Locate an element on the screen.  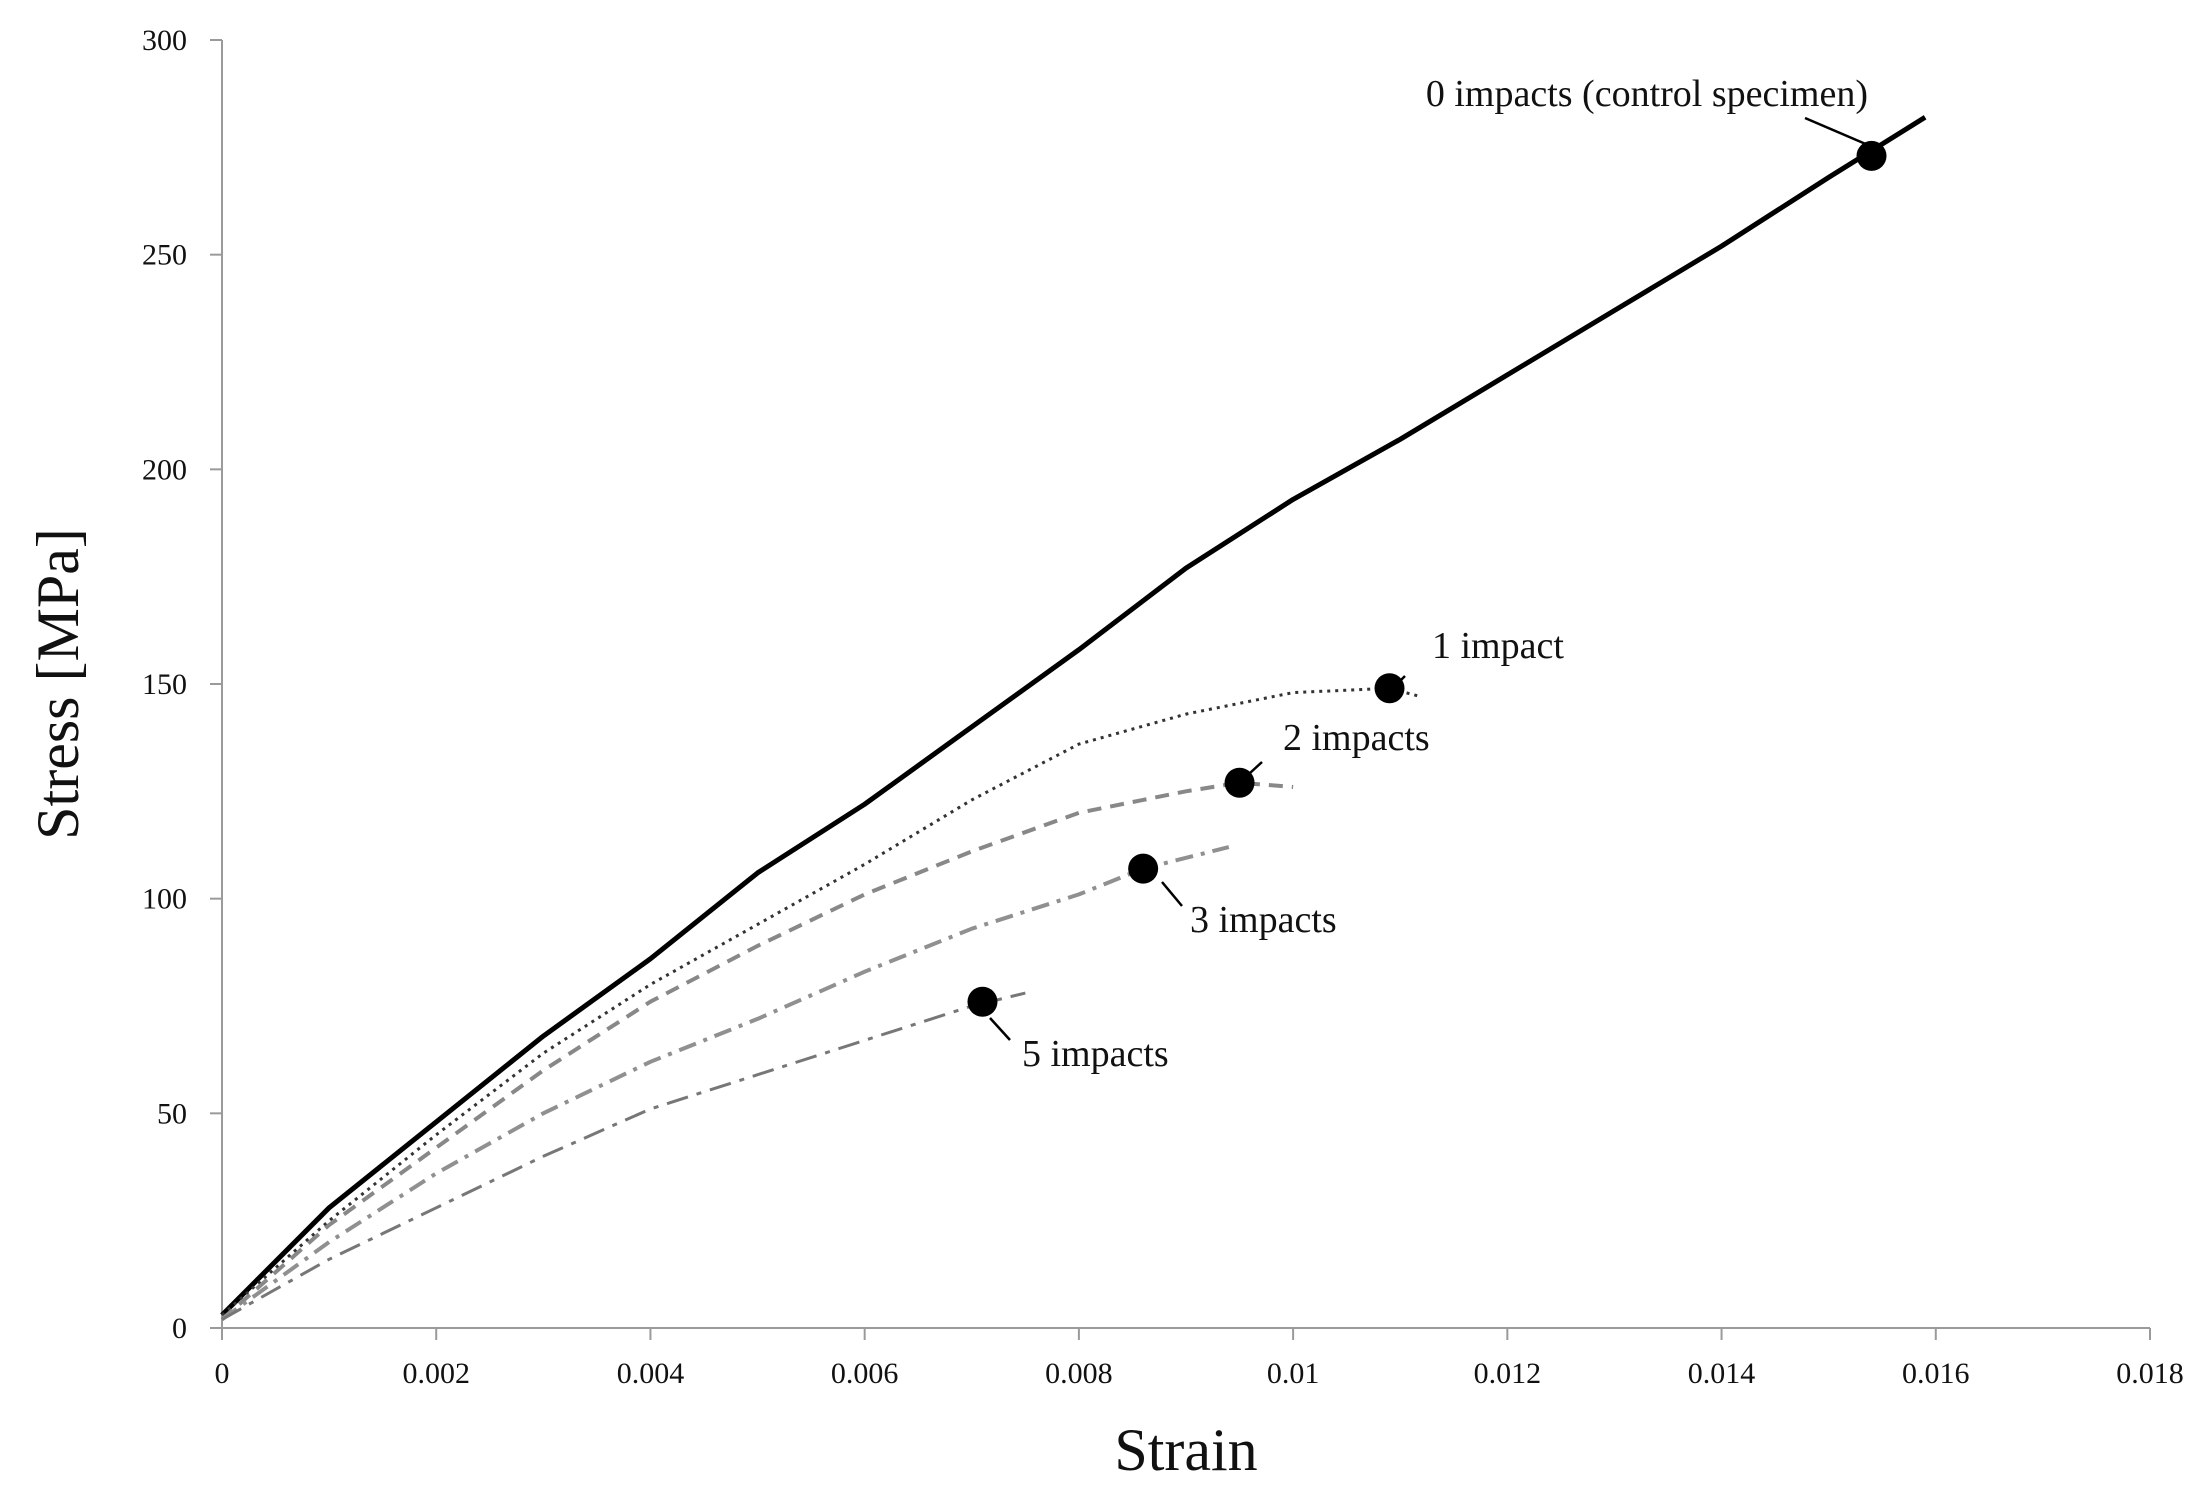
x-tick-label: 0.006 is located at coordinates (865, 1373).